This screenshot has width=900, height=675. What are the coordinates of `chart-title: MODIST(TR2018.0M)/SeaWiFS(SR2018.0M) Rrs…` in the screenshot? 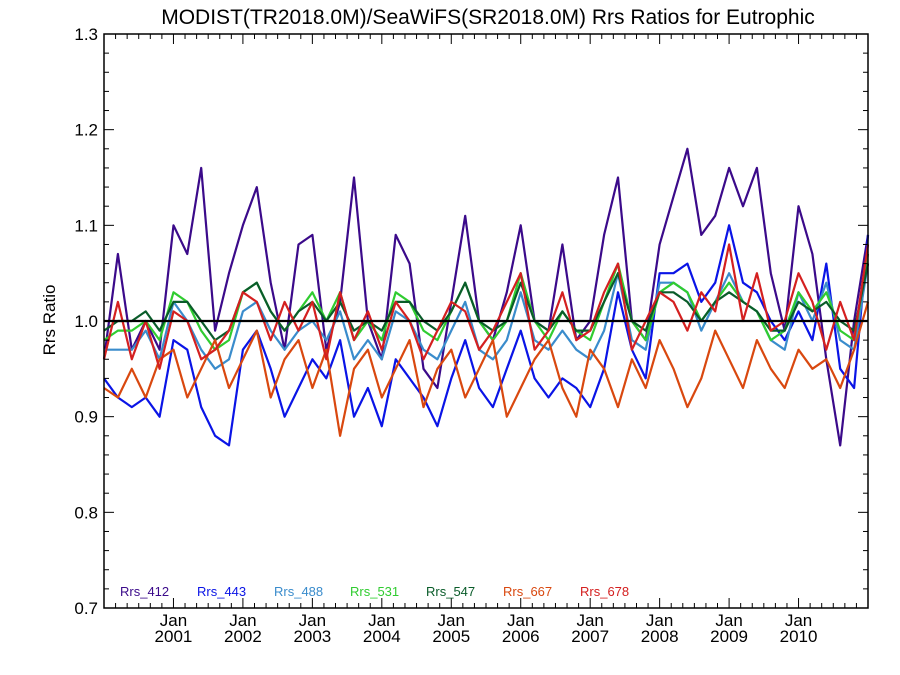 It's located at (488, 17).